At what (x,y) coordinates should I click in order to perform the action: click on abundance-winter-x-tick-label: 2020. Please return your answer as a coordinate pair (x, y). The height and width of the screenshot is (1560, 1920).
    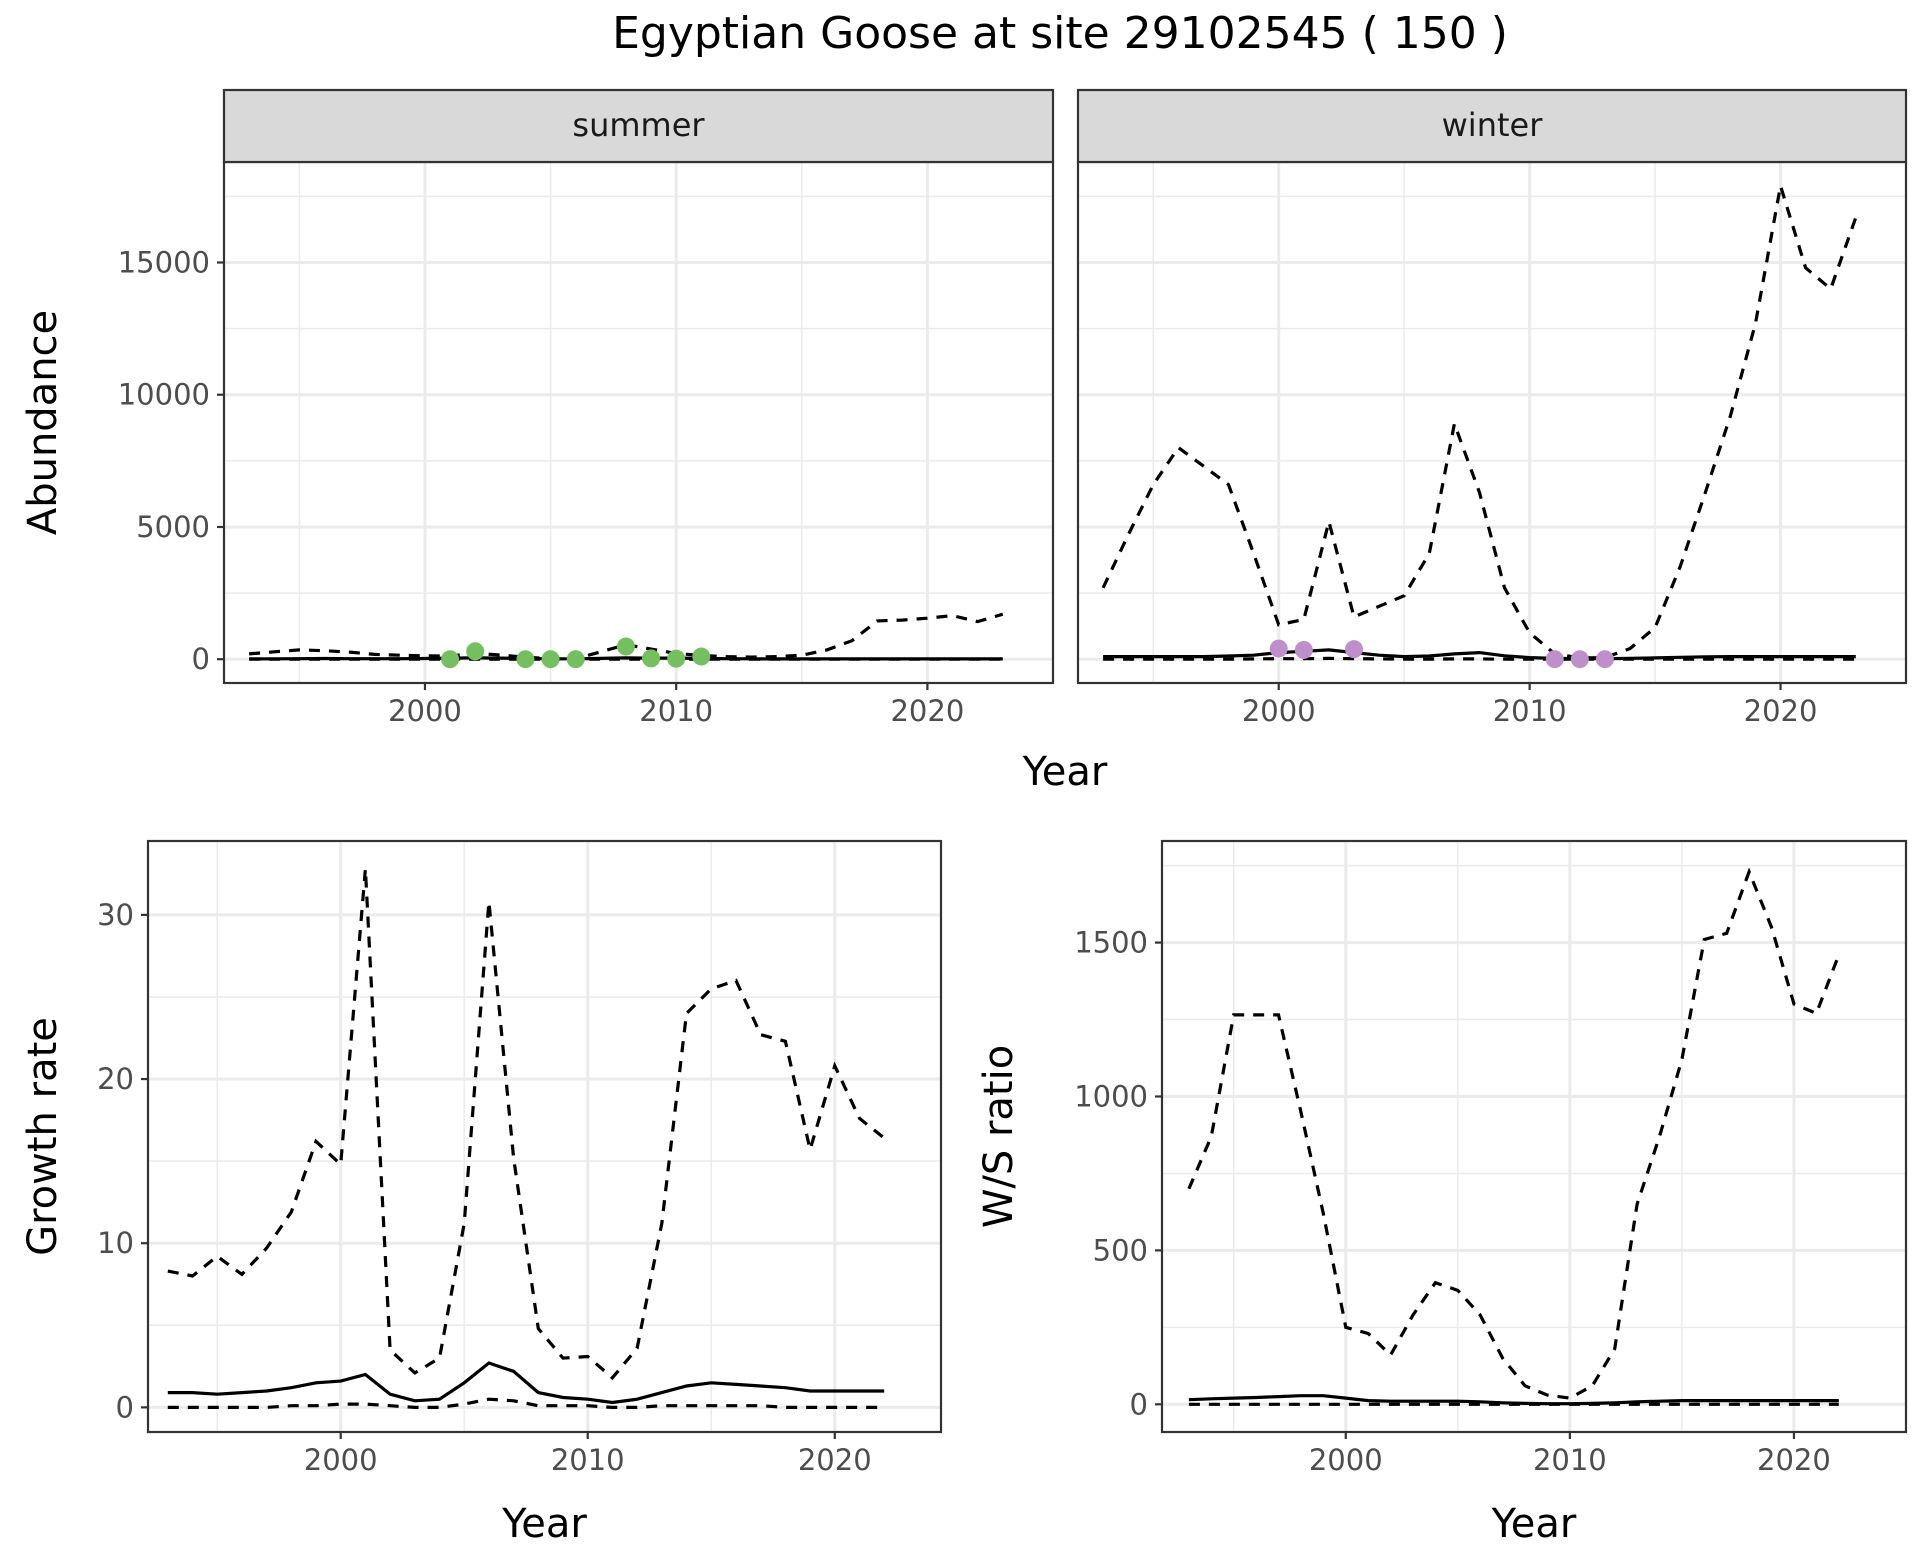
    Looking at the image, I should click on (1781, 711).